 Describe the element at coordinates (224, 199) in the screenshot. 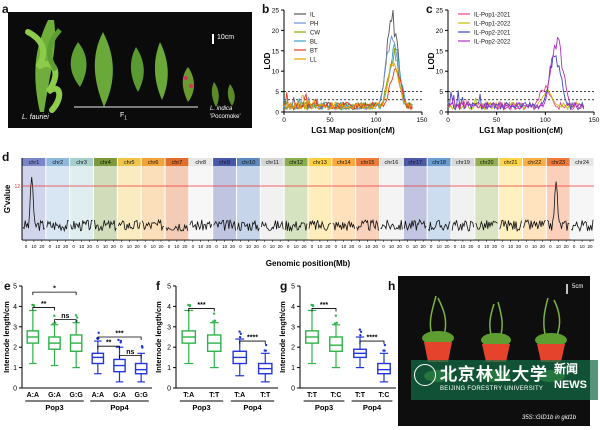

I see `chr-band-chr9` at that location.